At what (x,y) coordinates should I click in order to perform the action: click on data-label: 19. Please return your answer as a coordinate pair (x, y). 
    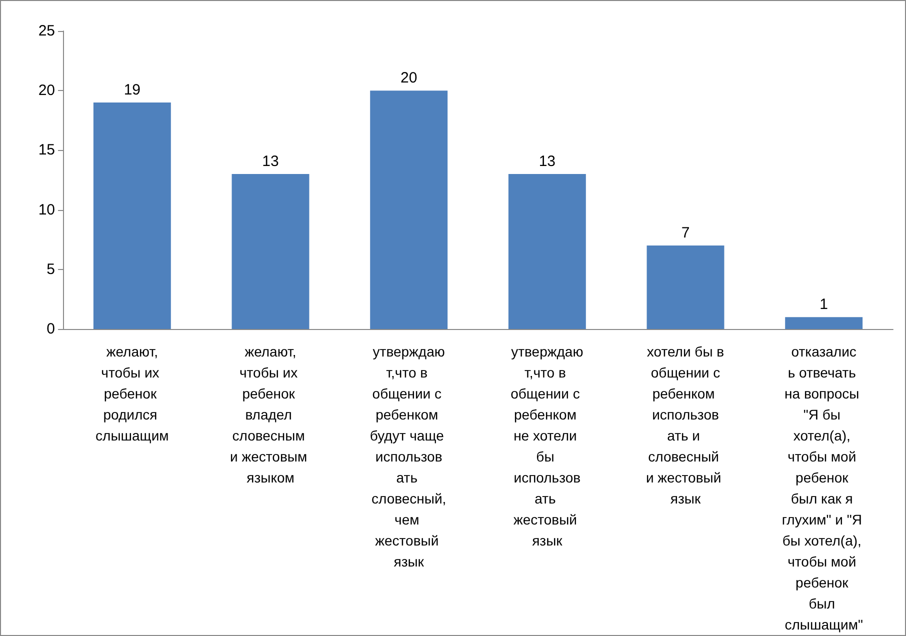
    Looking at the image, I should click on (132, 90).